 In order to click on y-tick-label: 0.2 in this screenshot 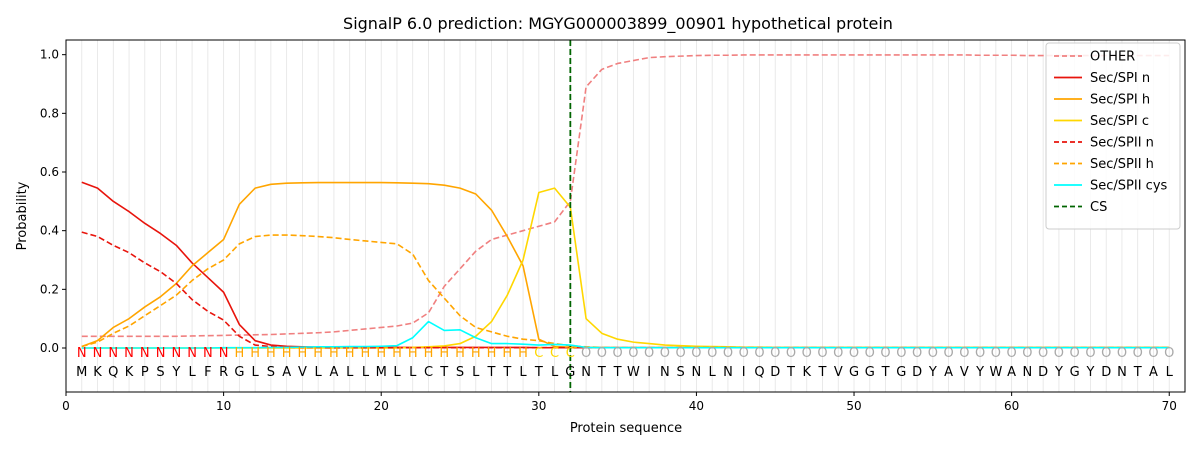, I will do `click(49, 289)`.